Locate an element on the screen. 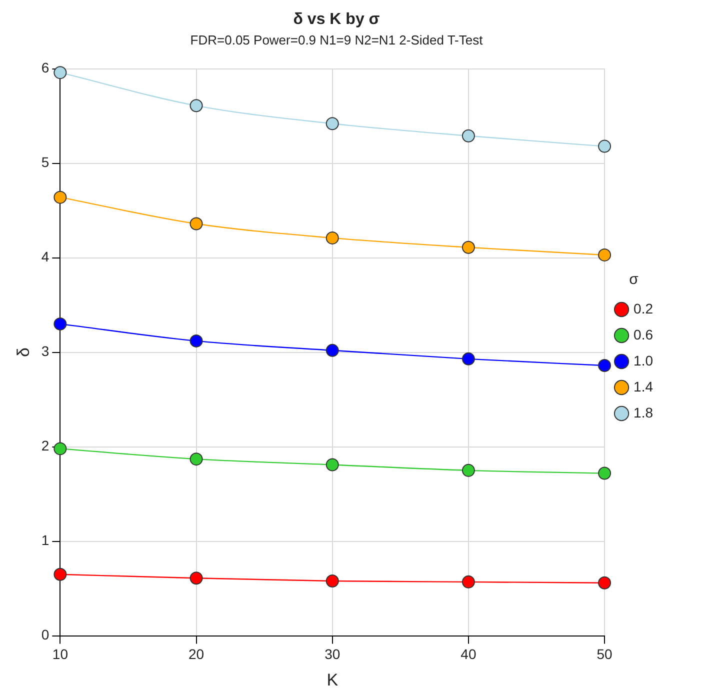 Image resolution: width=703 pixels, height=700 pixels. legend-label: 1.8 is located at coordinates (644, 412).